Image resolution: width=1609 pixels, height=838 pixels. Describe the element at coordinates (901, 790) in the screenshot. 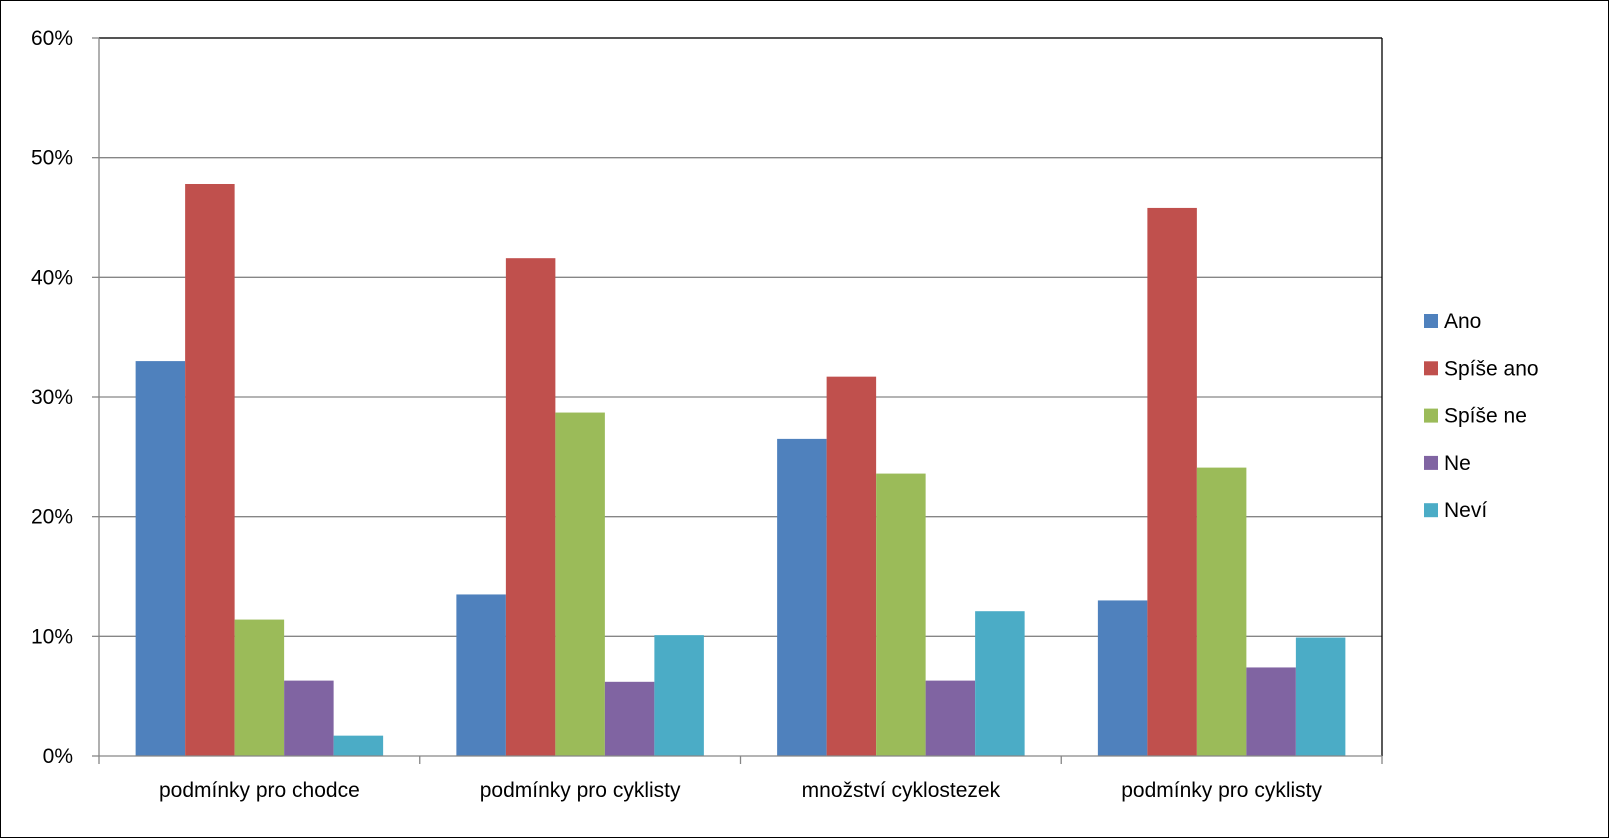

I see `x-tick-label-3: množství cyklostezek` at that location.